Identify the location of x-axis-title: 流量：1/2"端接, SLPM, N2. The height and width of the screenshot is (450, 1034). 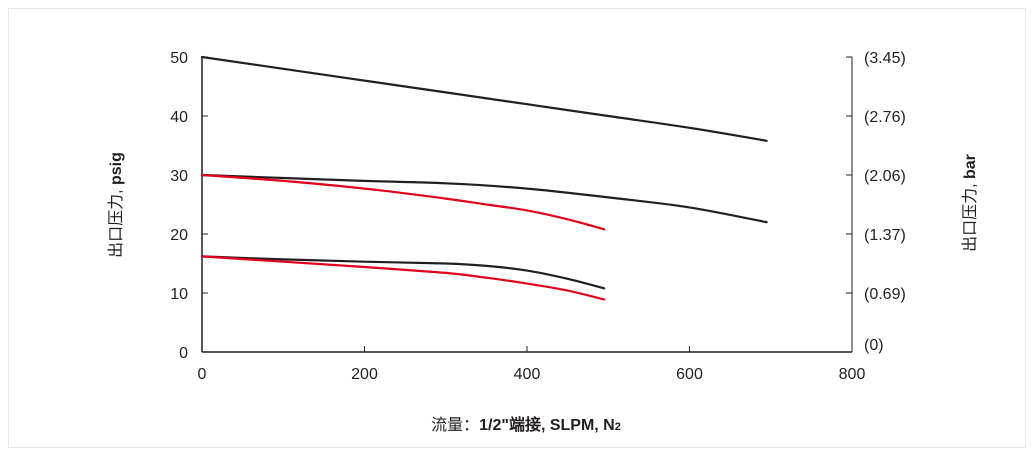
(526, 424).